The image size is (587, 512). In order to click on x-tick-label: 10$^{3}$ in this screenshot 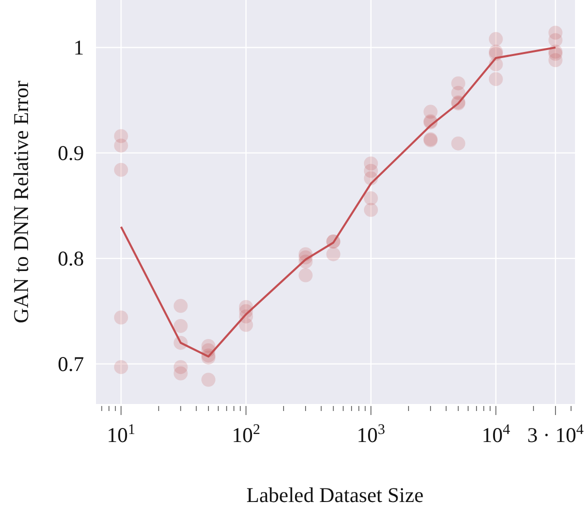, I will do `click(371, 434)`.